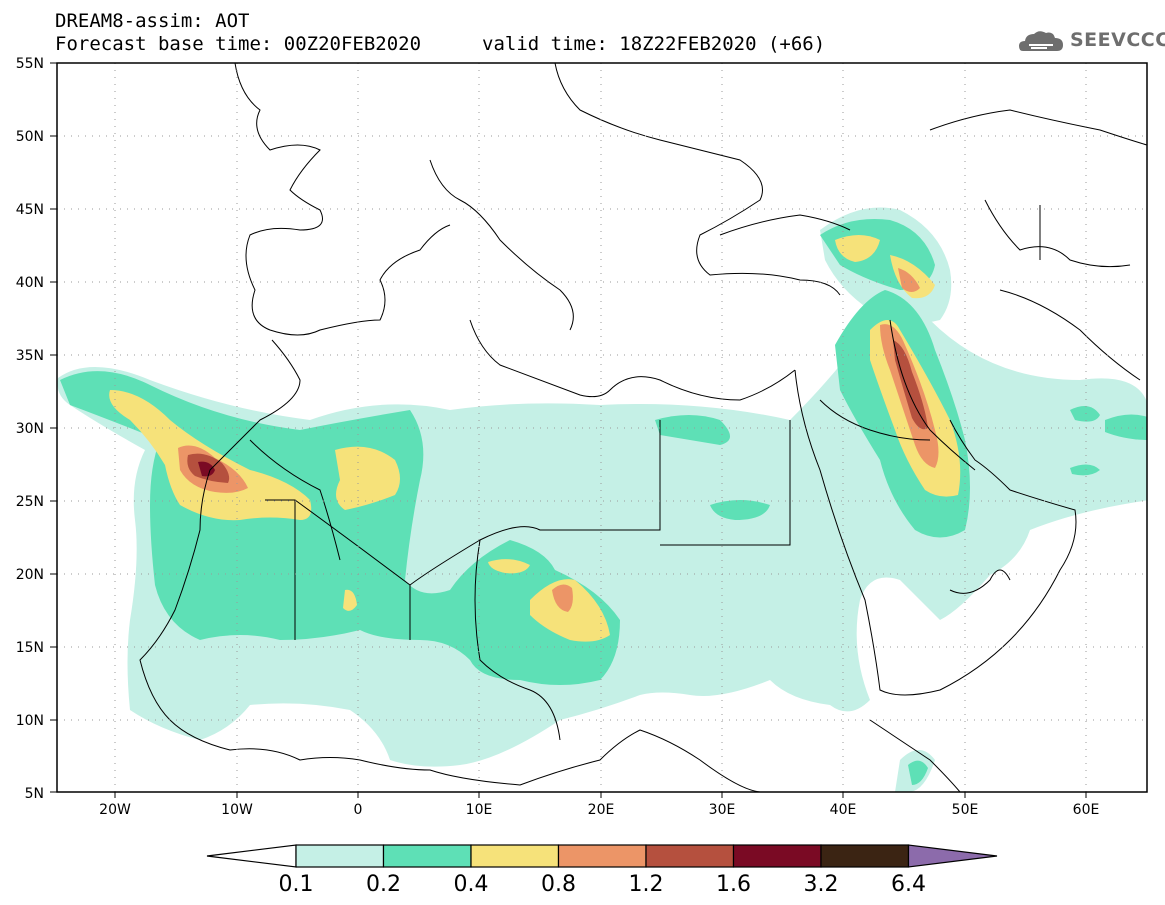 Image resolution: width=1165 pixels, height=905 pixels. I want to click on lat-tick-50N: 50N, so click(30, 137).